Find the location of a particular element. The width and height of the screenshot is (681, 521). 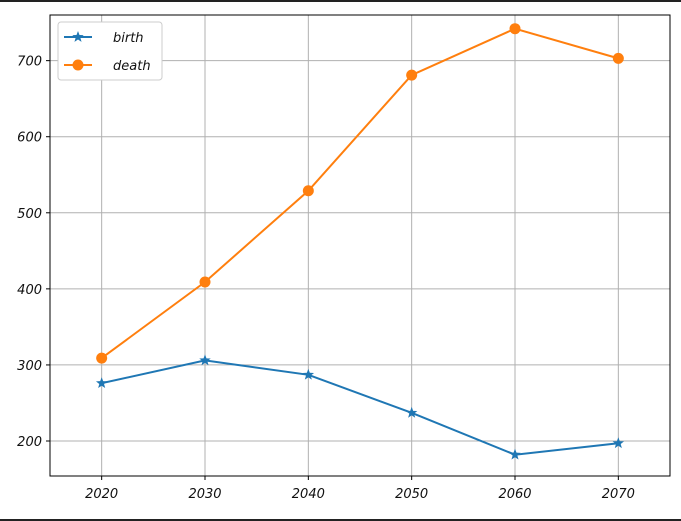

legend: birth death is located at coordinates (110, 51).